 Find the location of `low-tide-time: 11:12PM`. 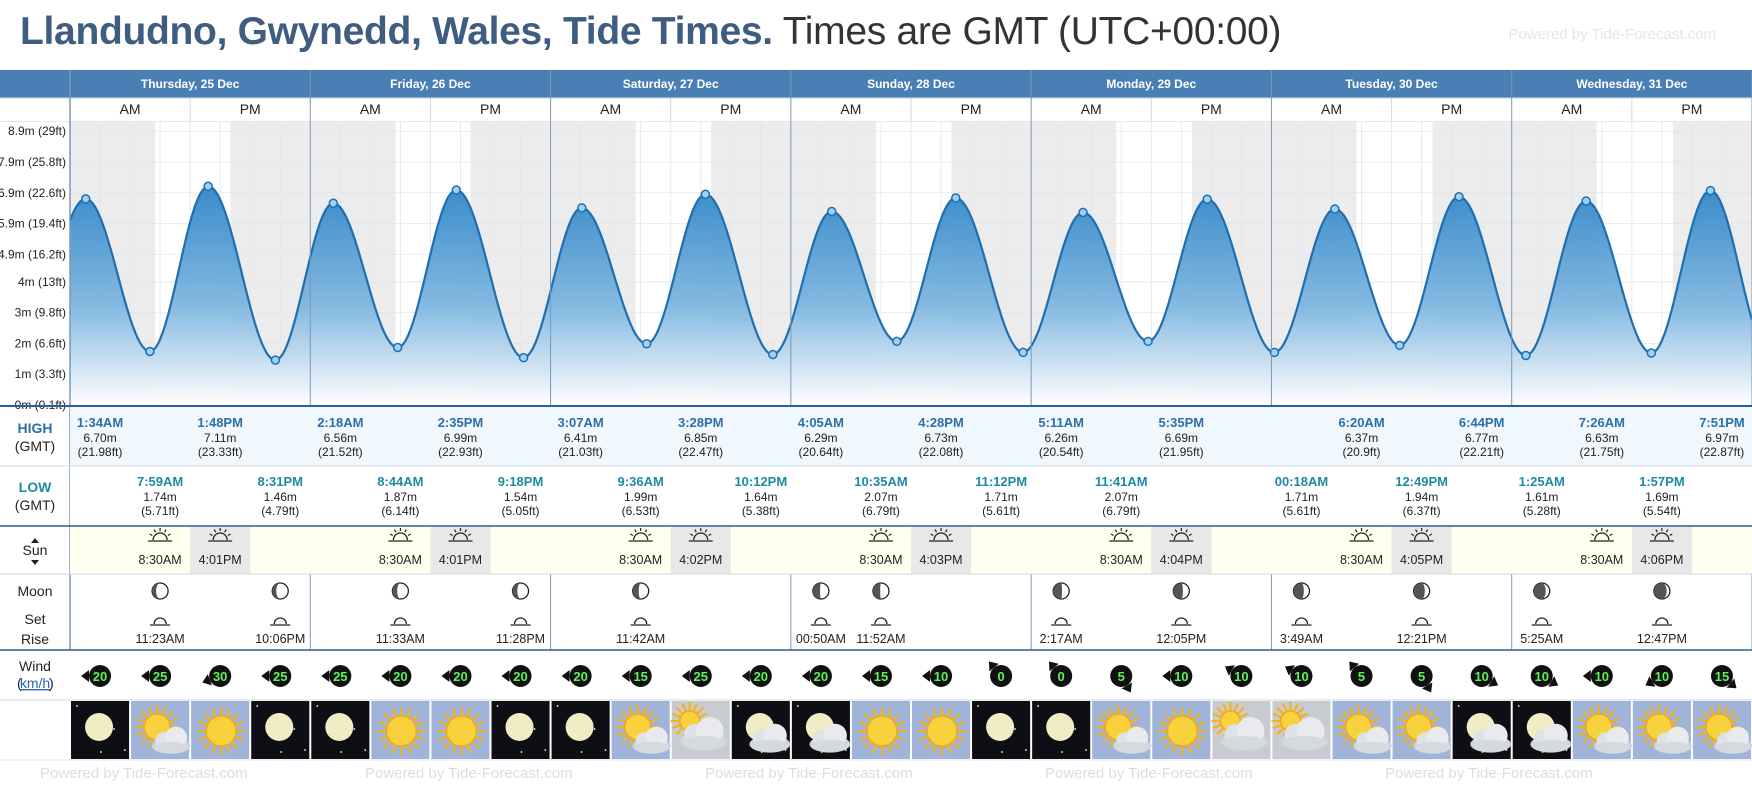

low-tide-time: 11:12PM is located at coordinates (1001, 481).